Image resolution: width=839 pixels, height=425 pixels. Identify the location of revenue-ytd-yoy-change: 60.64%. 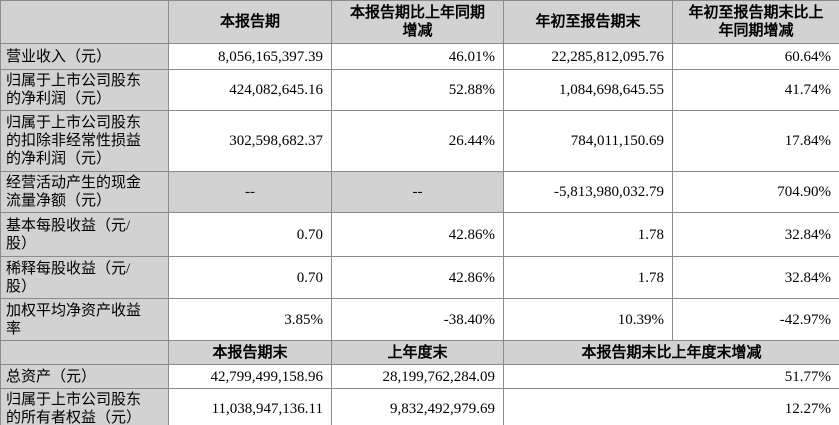
(755, 56).